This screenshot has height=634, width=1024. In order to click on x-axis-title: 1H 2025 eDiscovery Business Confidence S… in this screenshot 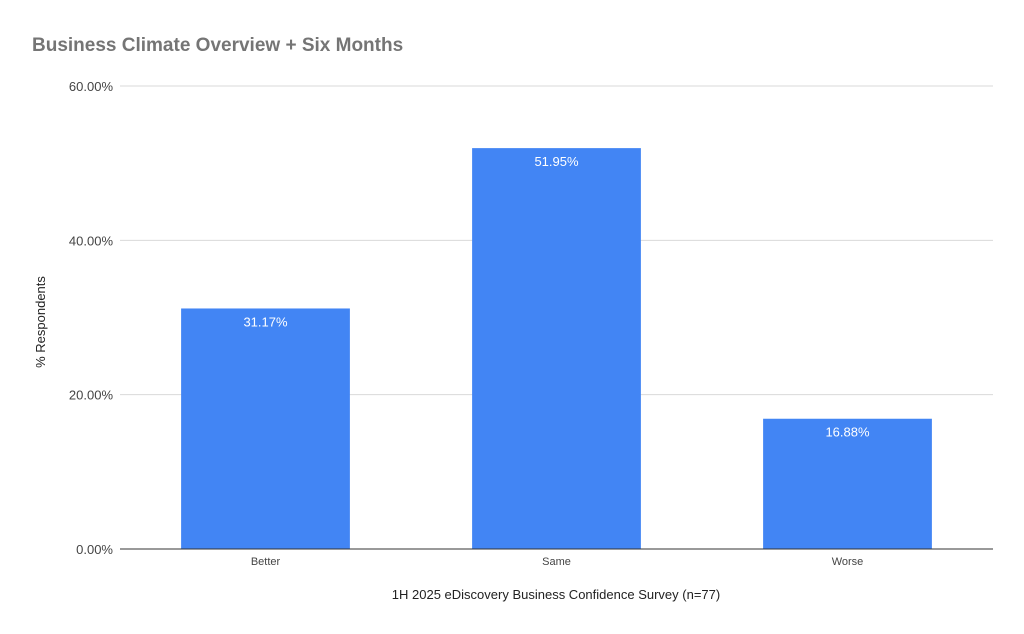, I will do `click(556, 594)`.